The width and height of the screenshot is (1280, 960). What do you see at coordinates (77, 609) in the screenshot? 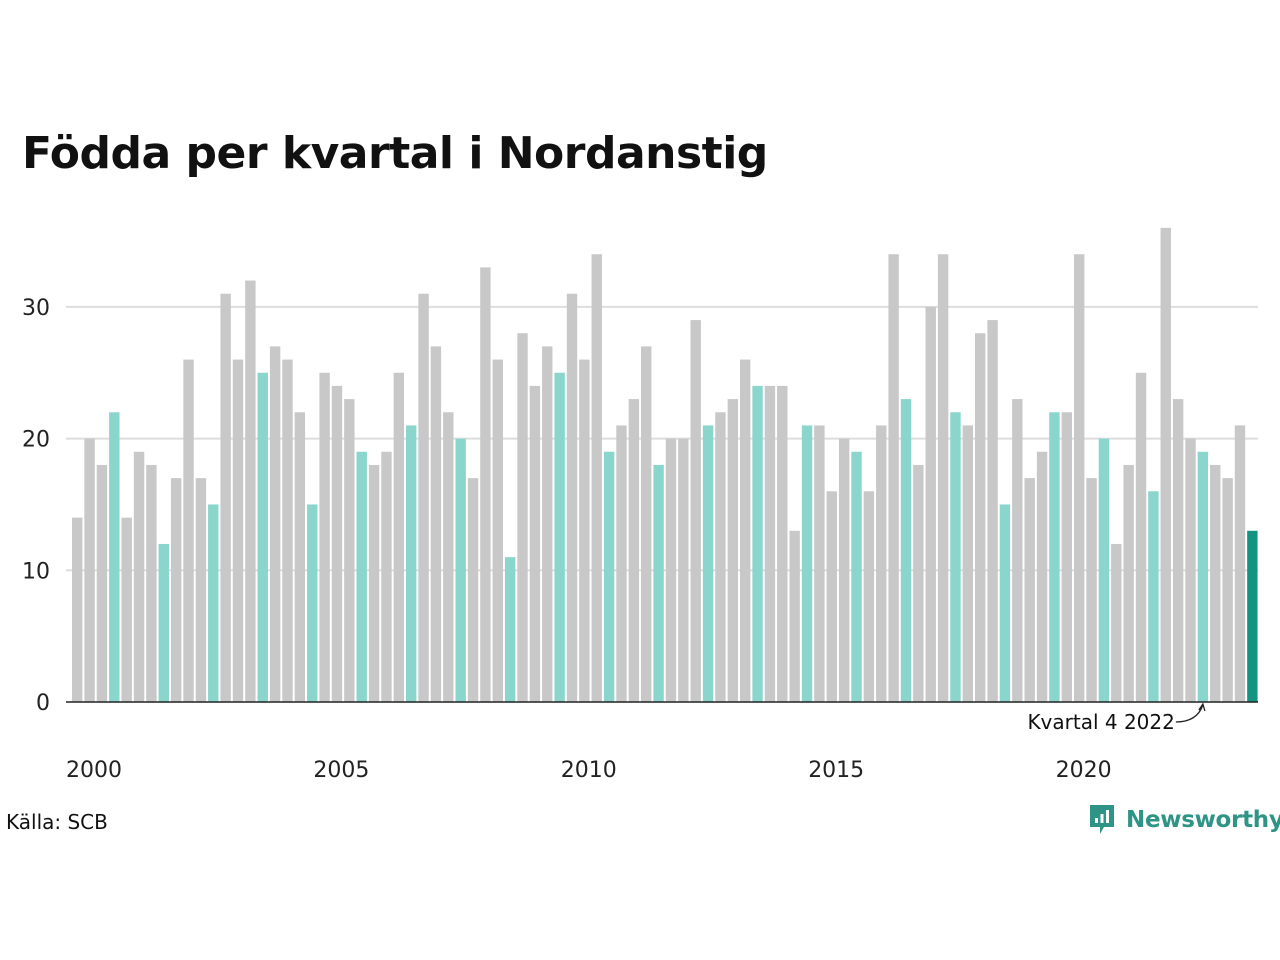
I see `bar-2000-q1` at bounding box center [77, 609].